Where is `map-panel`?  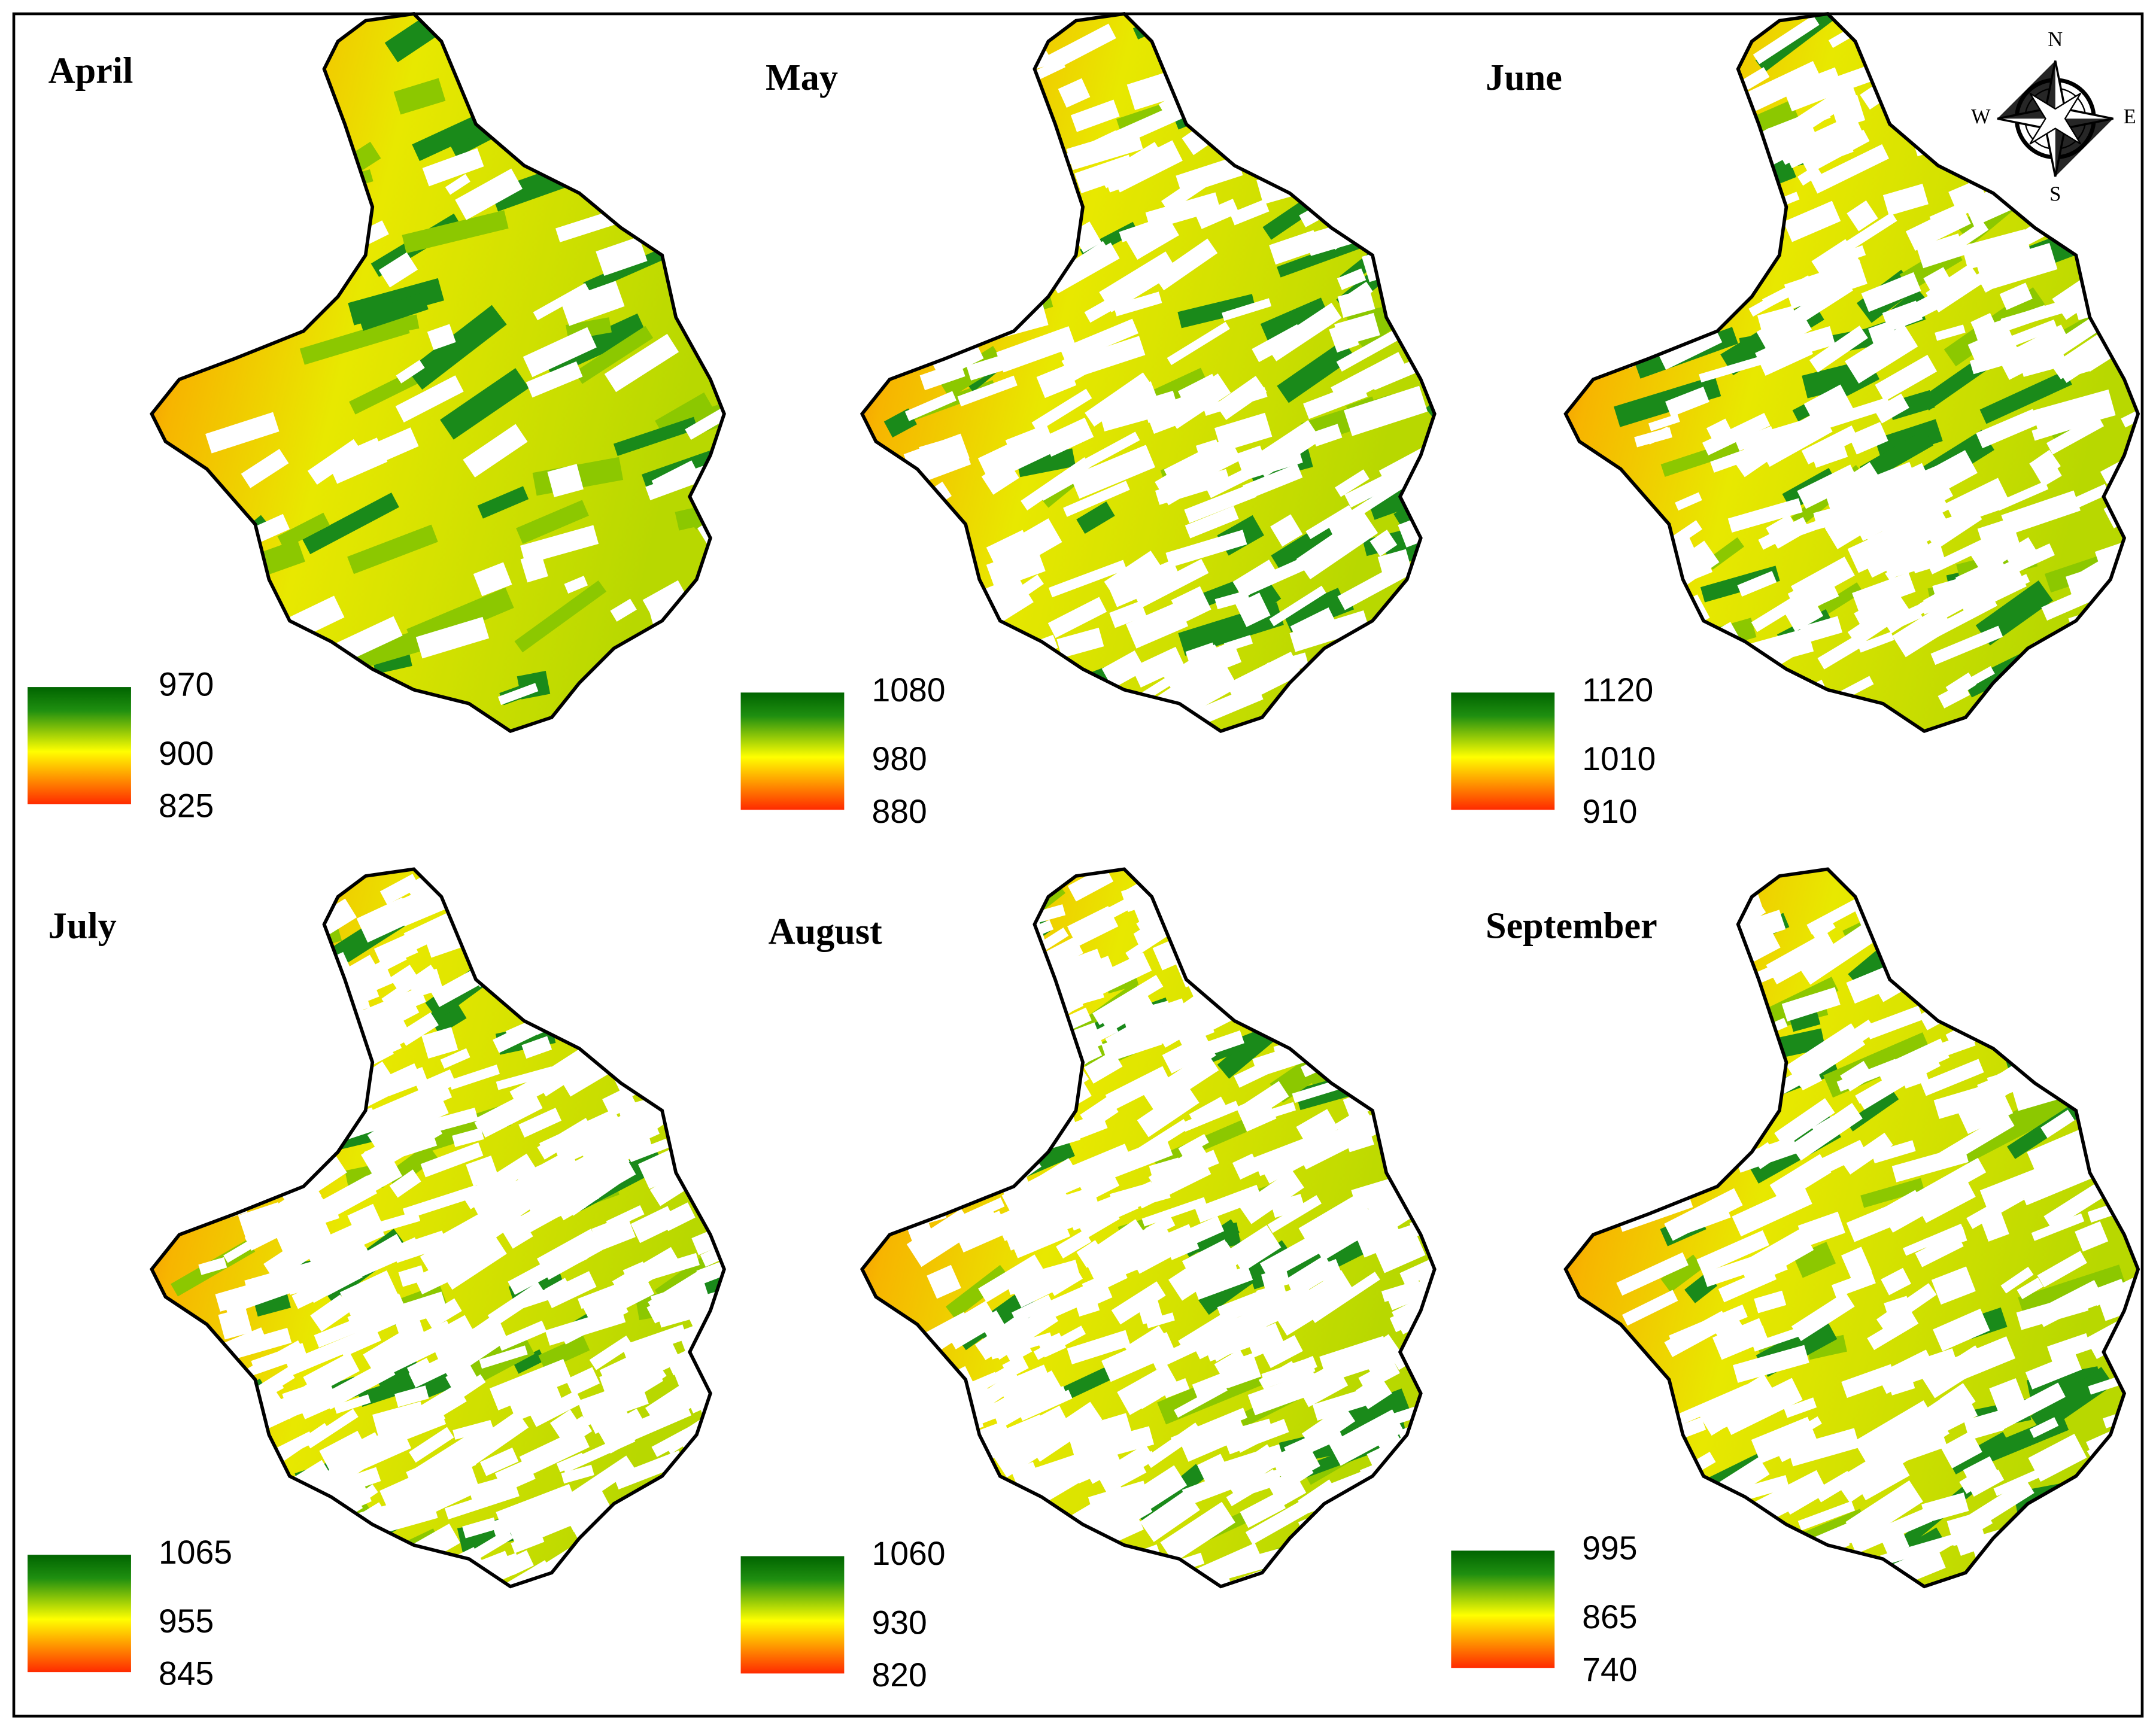
map-panel is located at coordinates (438, 372).